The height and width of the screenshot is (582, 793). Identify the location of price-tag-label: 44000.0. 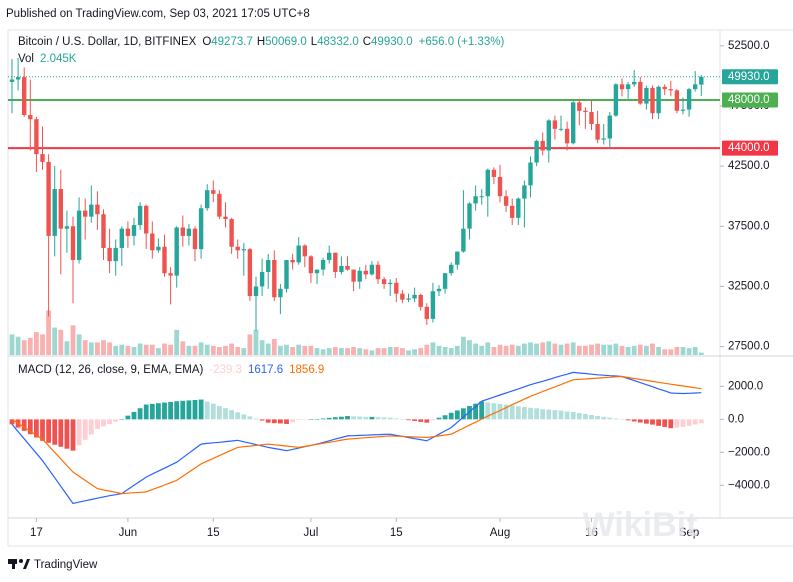
(749, 148).